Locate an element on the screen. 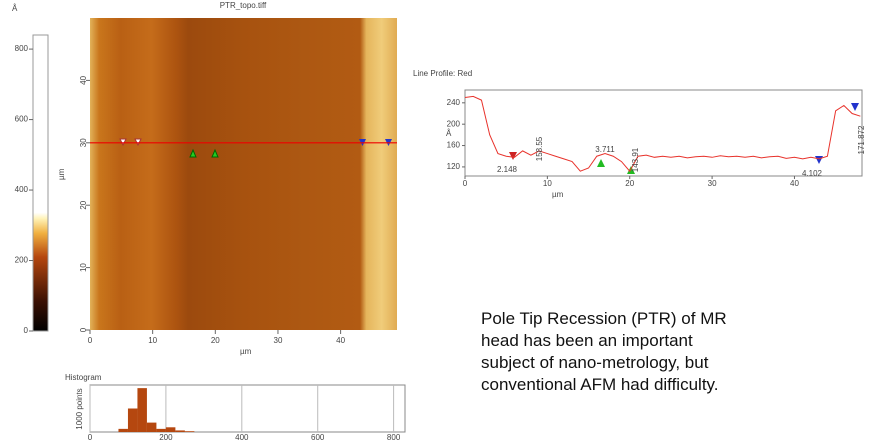 The width and height of the screenshot is (869, 448). y-tick-label: 120 is located at coordinates (454, 166).